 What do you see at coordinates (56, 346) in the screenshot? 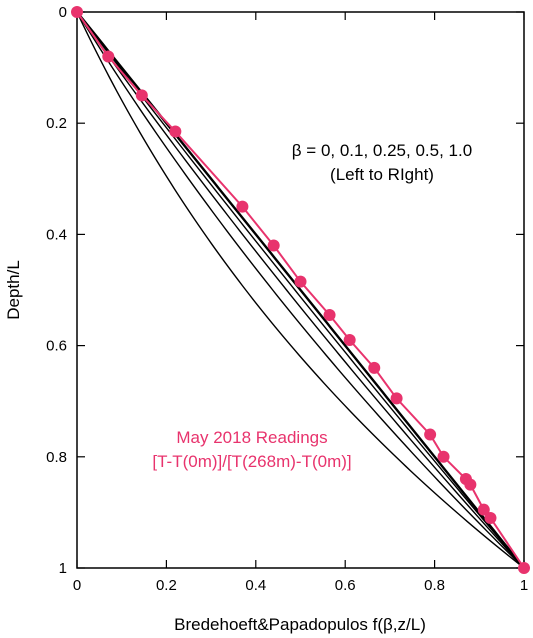
I see `y-tick-label: 0.6` at bounding box center [56, 346].